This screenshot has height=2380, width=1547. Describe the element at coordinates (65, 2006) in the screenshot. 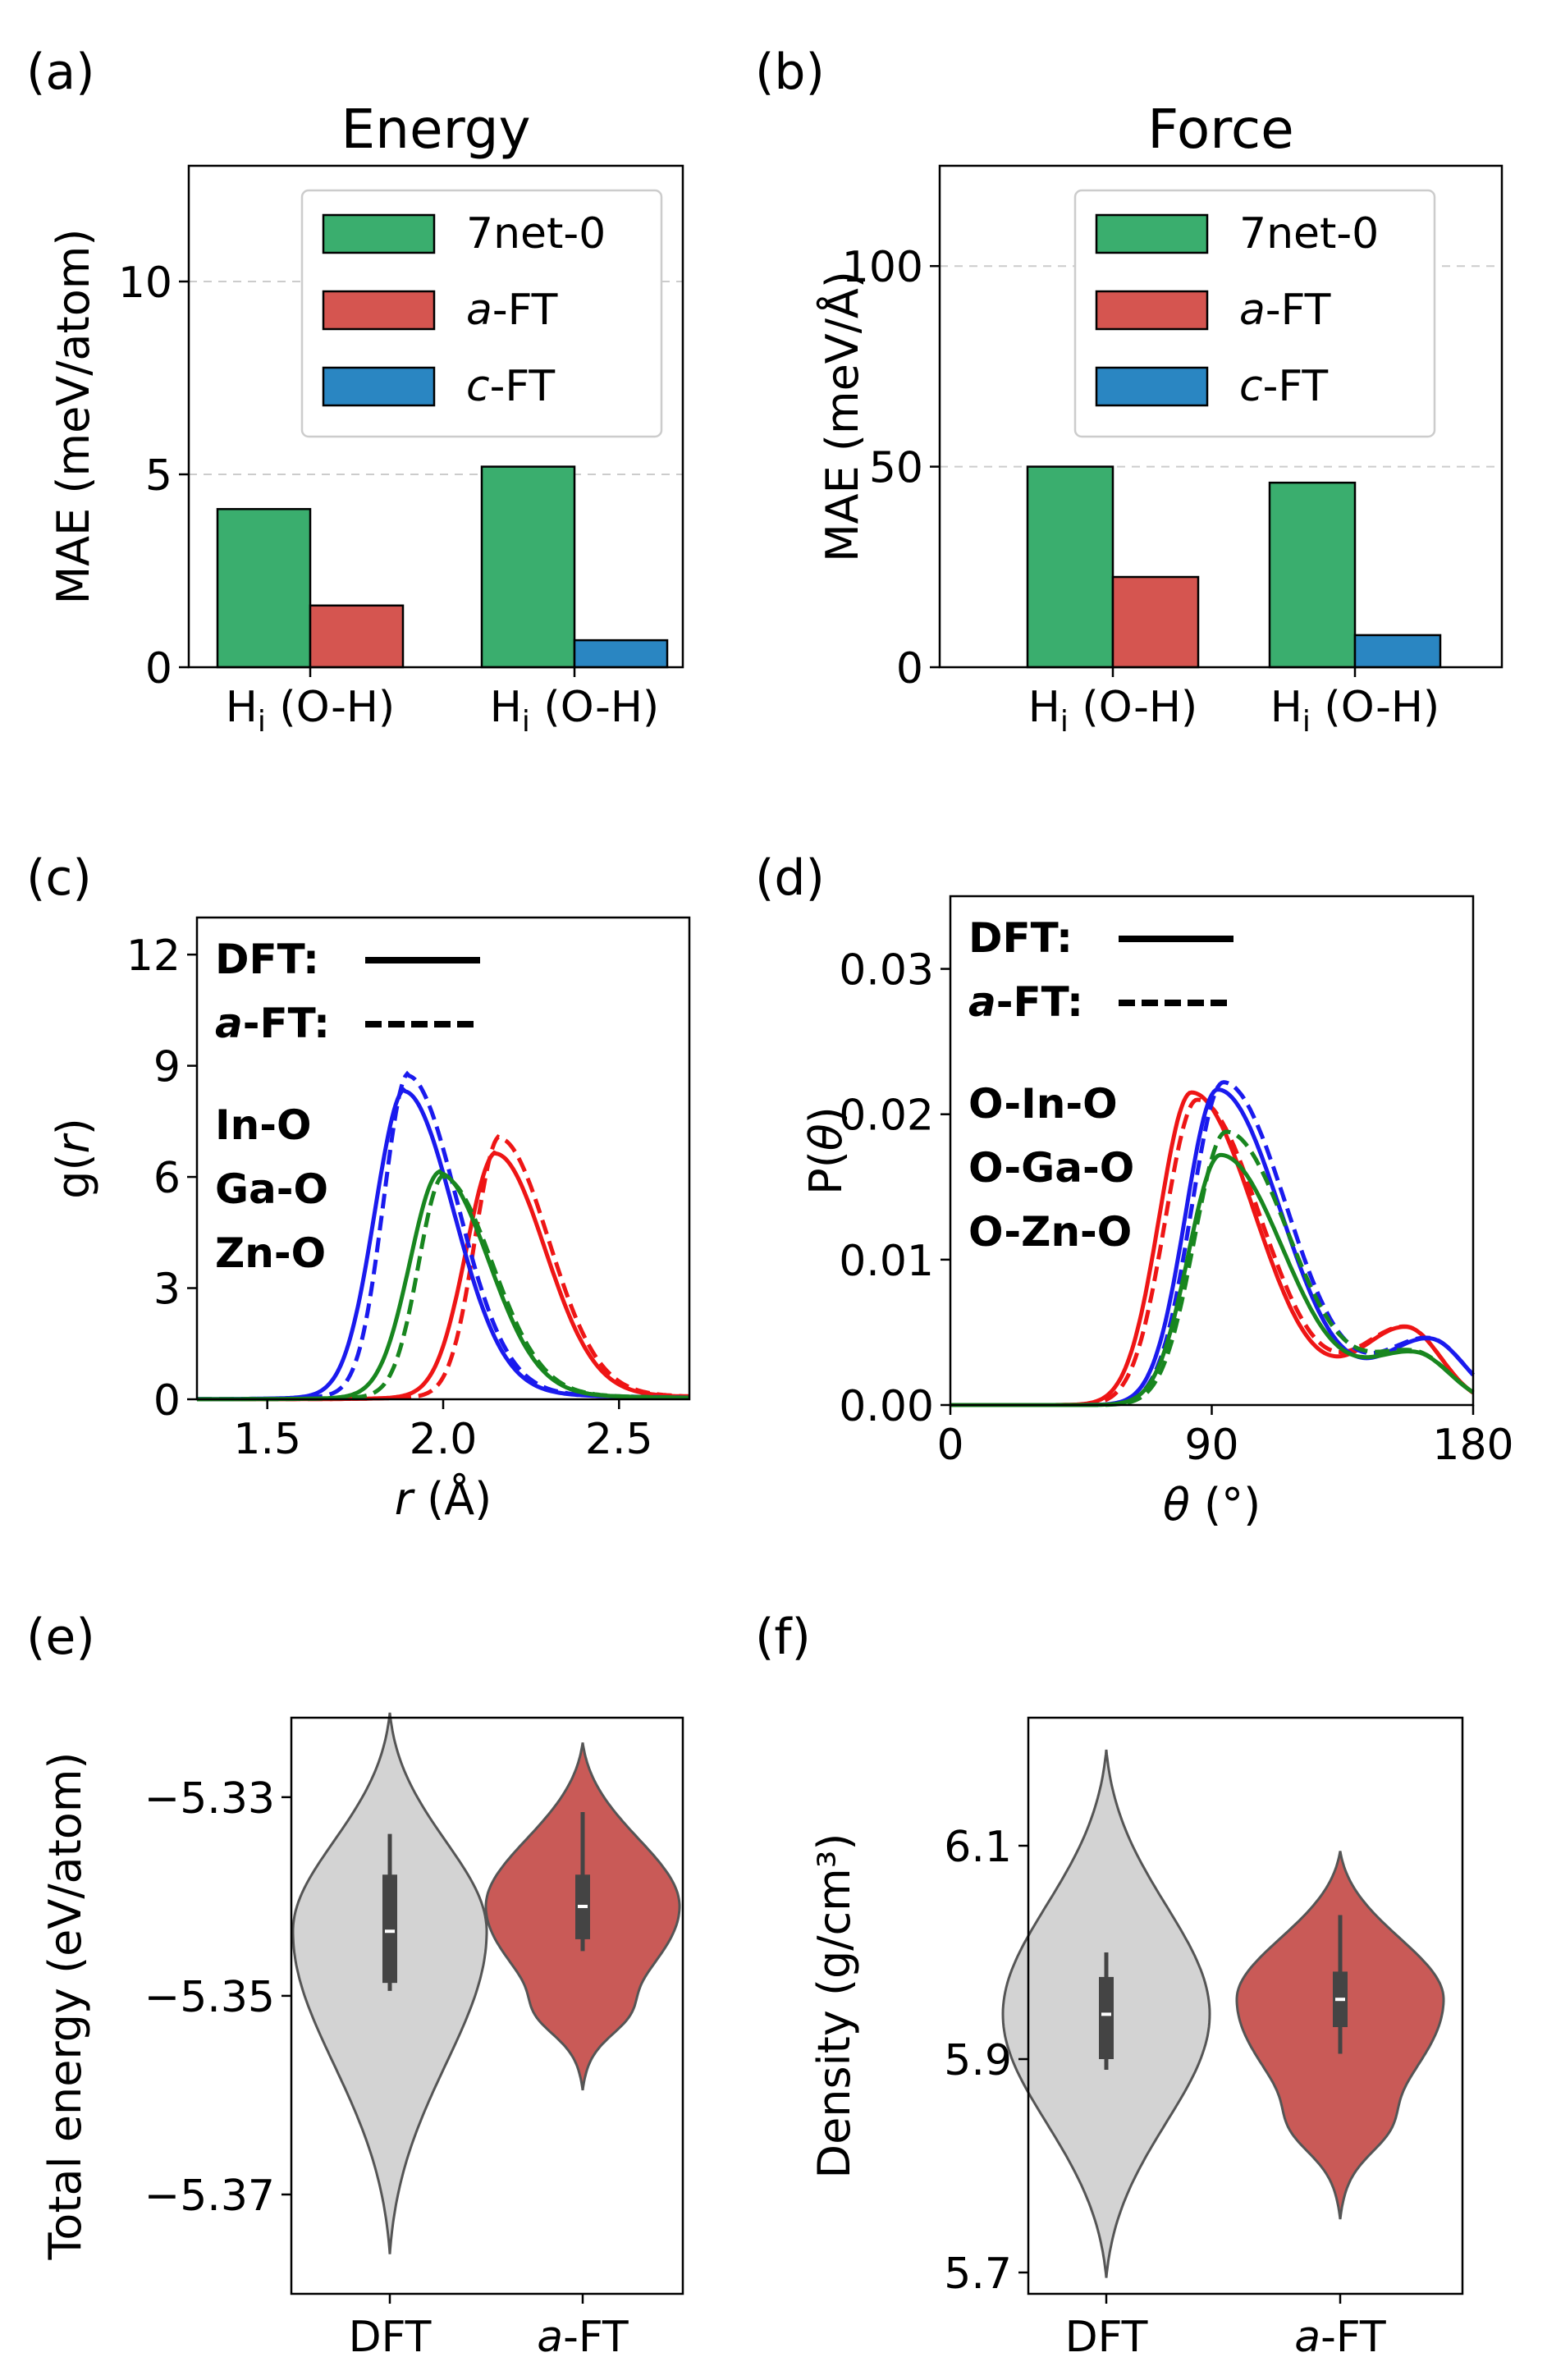

I see `y-axis-label: Total energy (eV/atom)` at that location.